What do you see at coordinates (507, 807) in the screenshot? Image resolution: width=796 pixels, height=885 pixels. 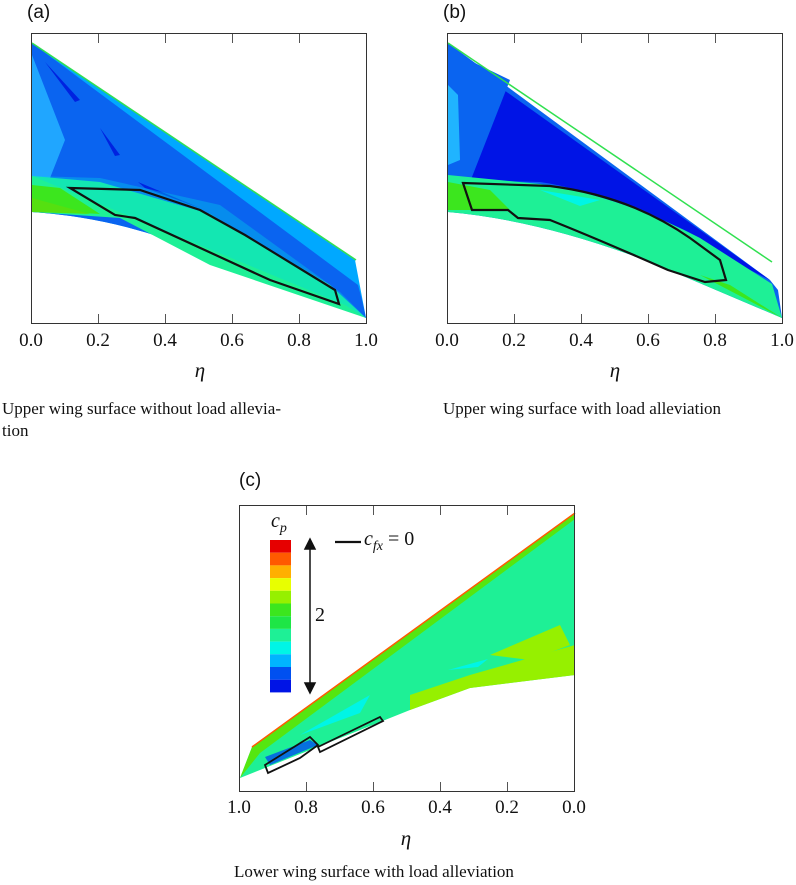 I see `tick-c-4: 0.2` at bounding box center [507, 807].